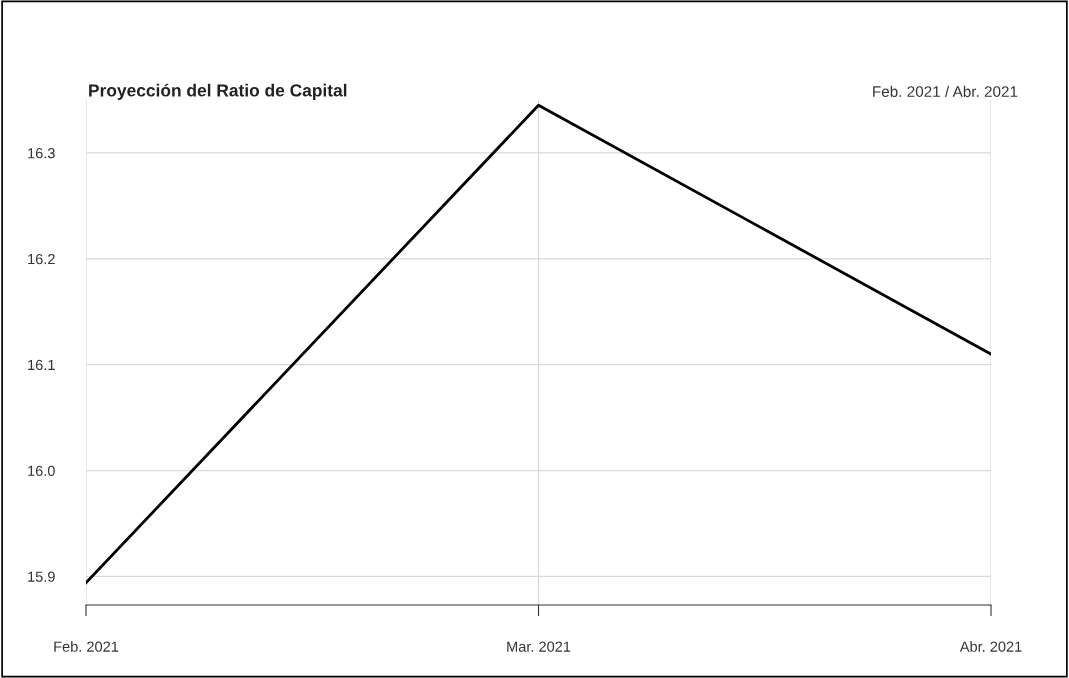 This screenshot has width=1069, height=678. Describe the element at coordinates (945, 91) in the screenshot. I see `chart-subtitle: Feb. 2021 / Abr. 2021` at that location.